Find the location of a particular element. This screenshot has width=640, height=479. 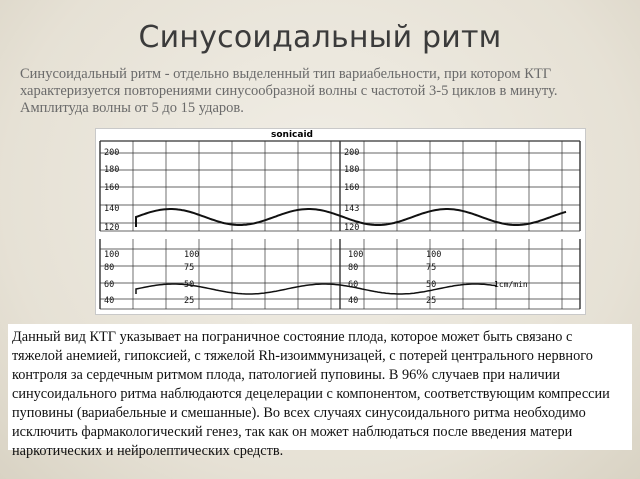

fhr-trace is located at coordinates (351, 217).